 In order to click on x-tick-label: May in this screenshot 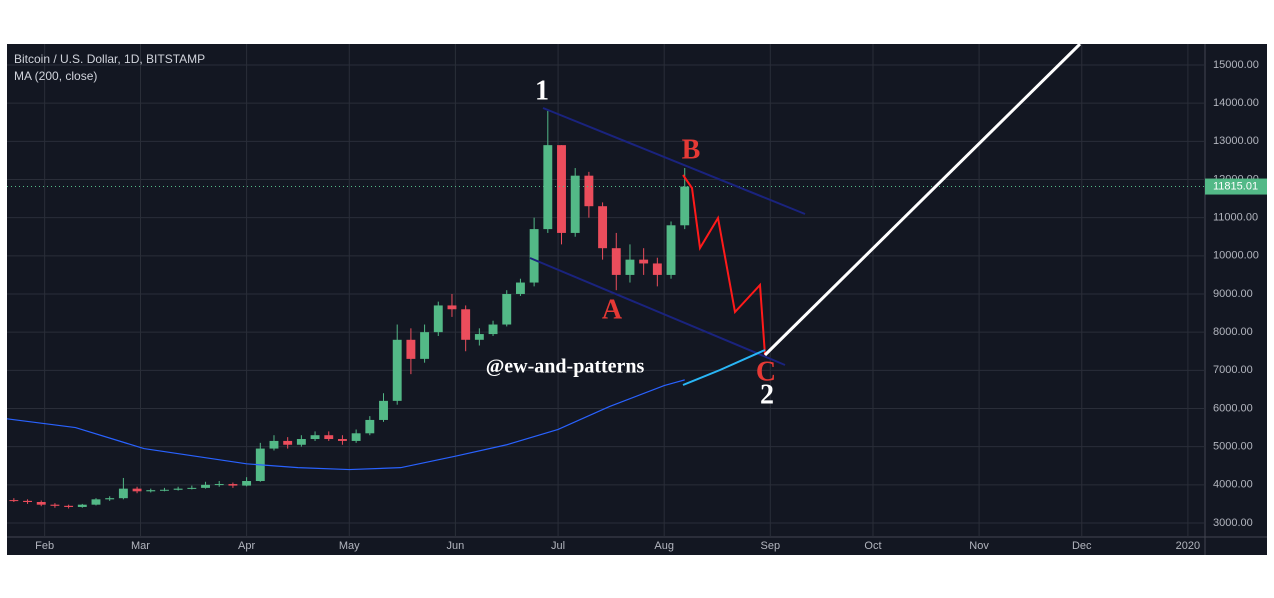, I will do `click(349, 546)`.